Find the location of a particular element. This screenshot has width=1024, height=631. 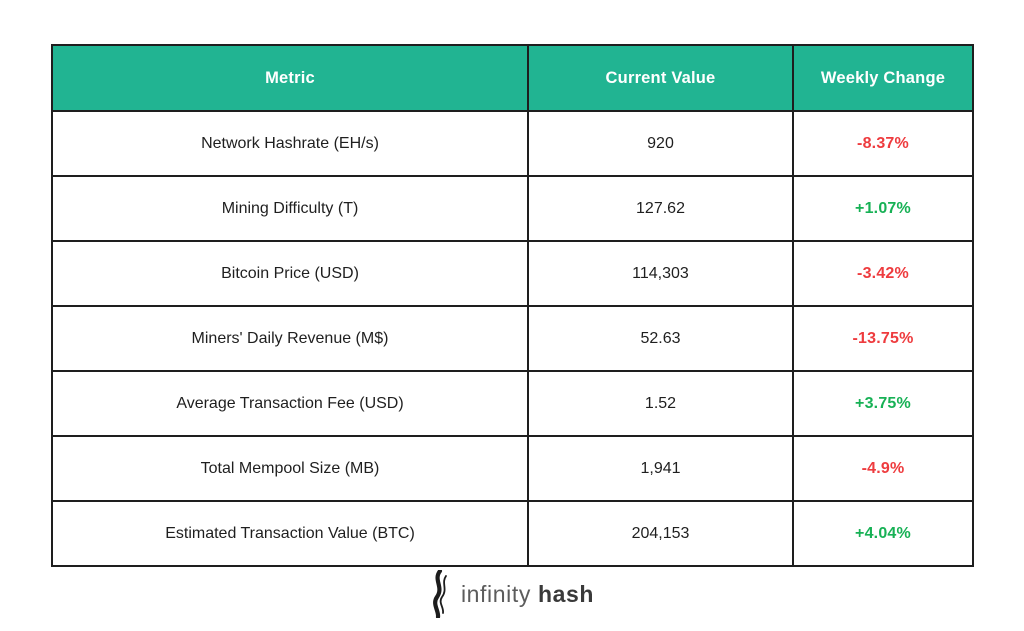

table-row: Network Hashrate (EH/s) 920 -8.37% is located at coordinates (512, 143).